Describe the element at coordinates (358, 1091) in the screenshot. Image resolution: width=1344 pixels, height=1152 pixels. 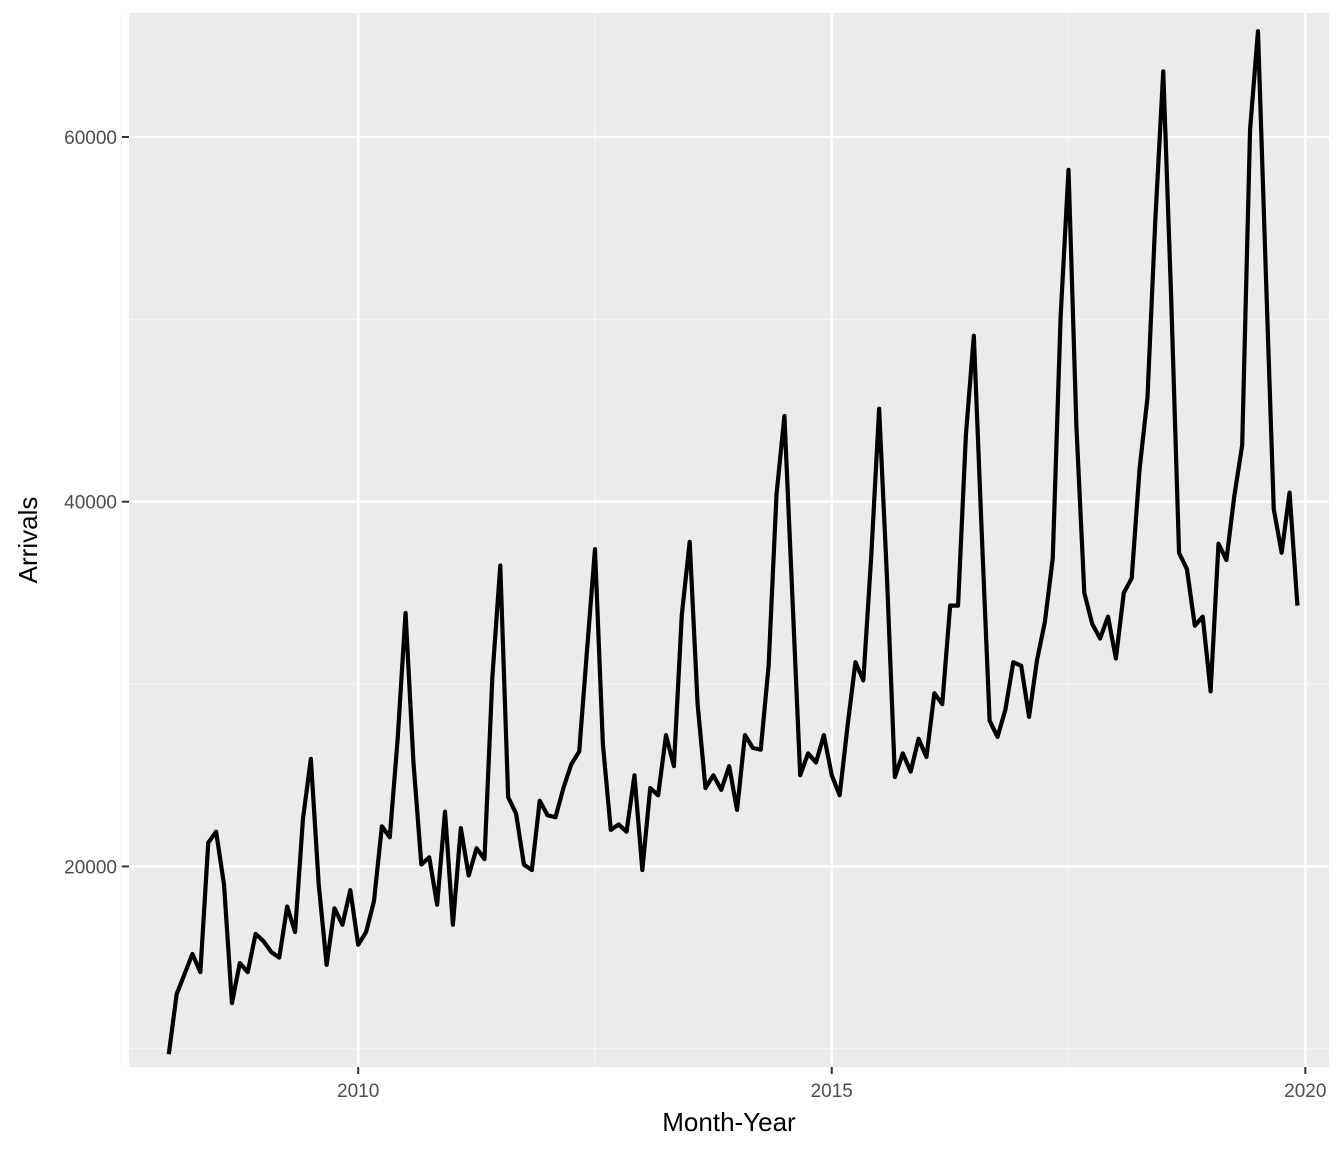
I see `x-tick-label: 2010` at that location.